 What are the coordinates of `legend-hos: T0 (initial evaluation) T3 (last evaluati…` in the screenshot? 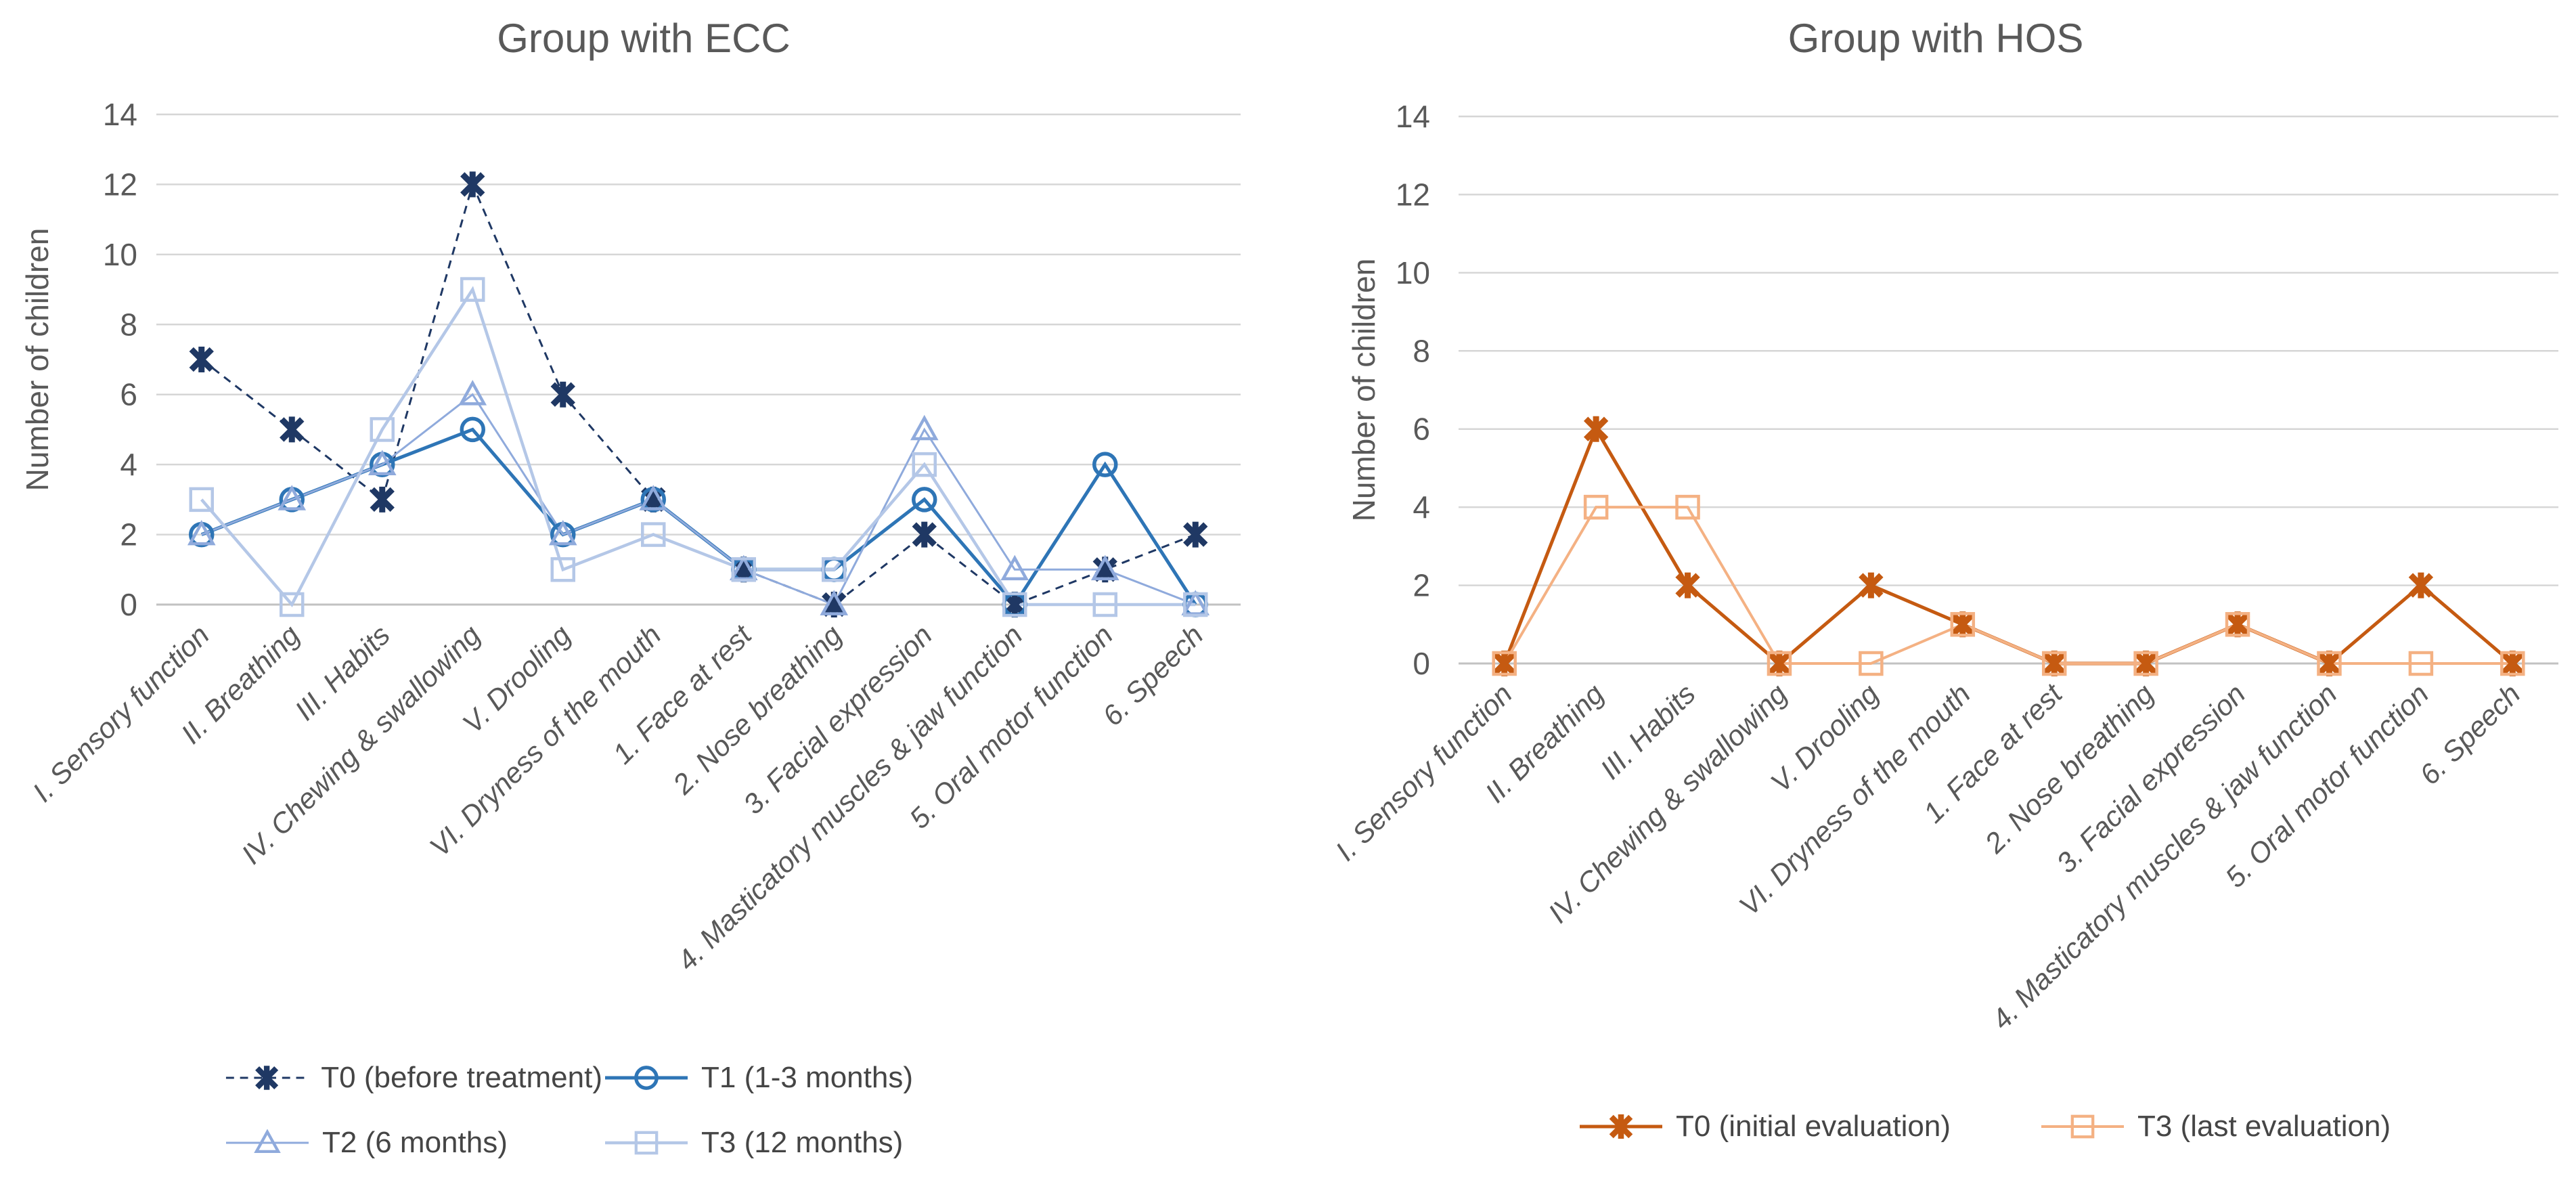 It's located at (1984, 1126).